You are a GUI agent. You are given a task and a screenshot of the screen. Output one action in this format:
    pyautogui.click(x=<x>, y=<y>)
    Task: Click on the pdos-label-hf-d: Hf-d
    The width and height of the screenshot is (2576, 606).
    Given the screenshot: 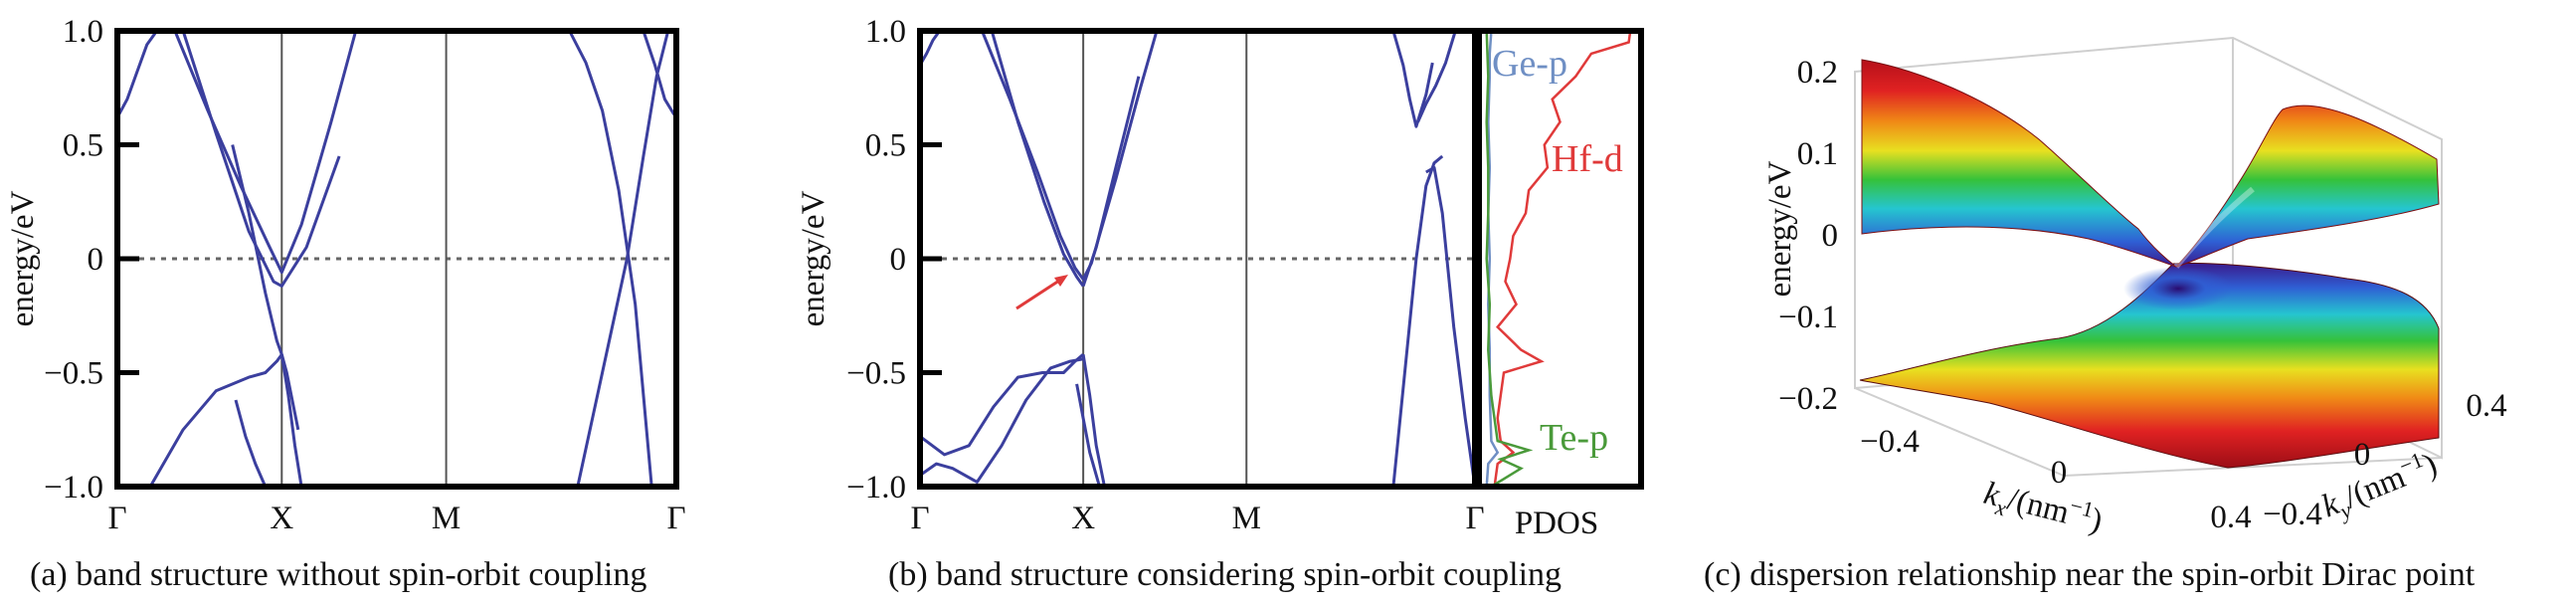 What is the action you would take?
    pyautogui.click(x=1587, y=159)
    